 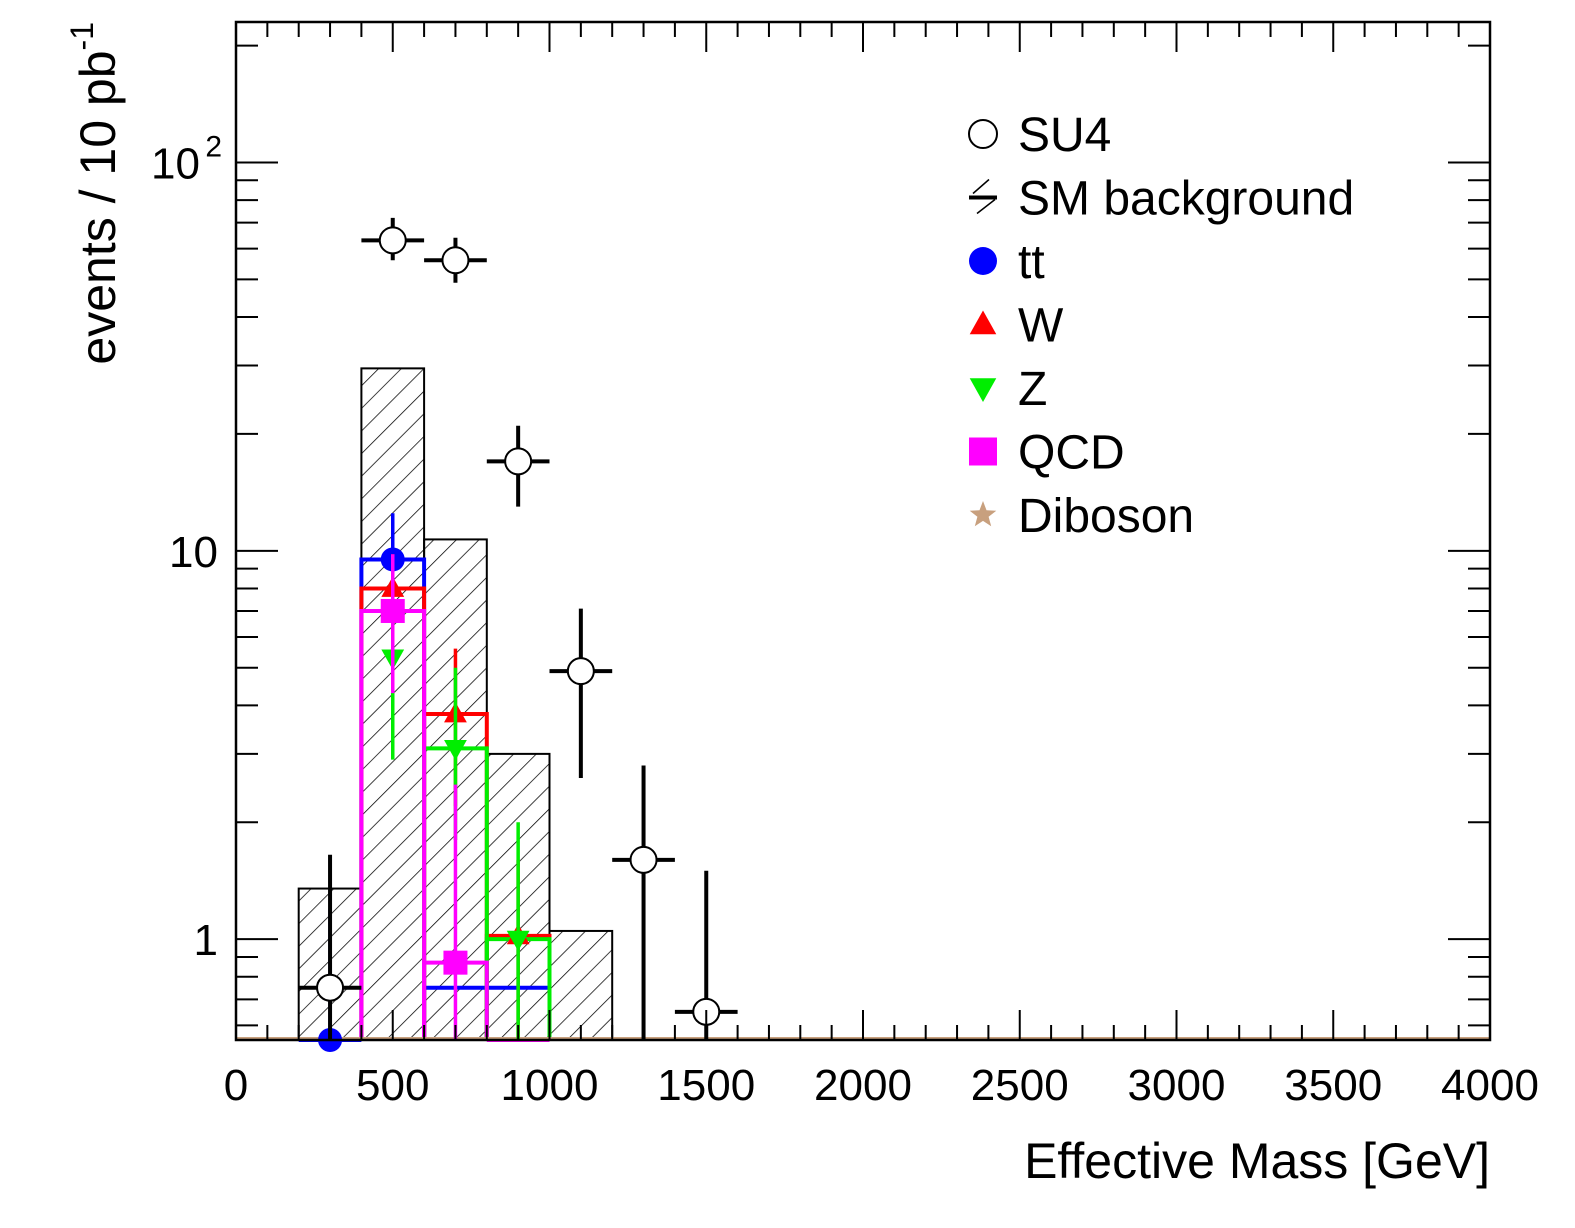 I want to click on legend: SU4 SM background tt WZ QCD Diboson, so click(x=1161, y=326).